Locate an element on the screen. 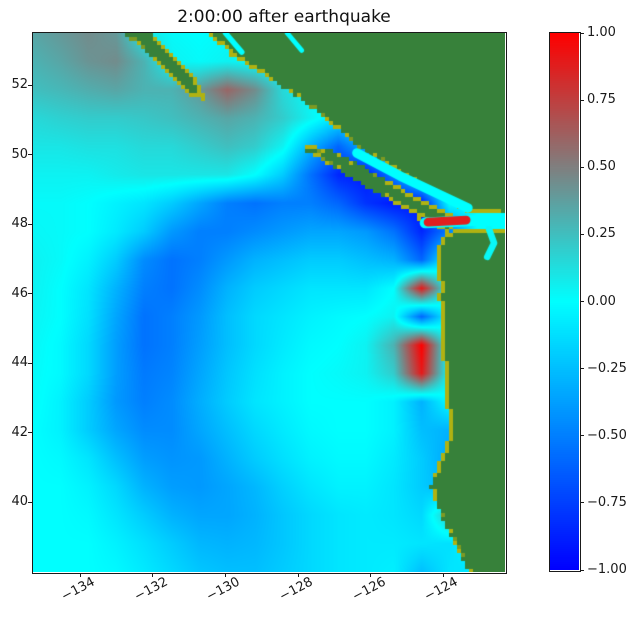 The height and width of the screenshot is (617, 638). x-tick-label: −126 is located at coordinates (369, 589).